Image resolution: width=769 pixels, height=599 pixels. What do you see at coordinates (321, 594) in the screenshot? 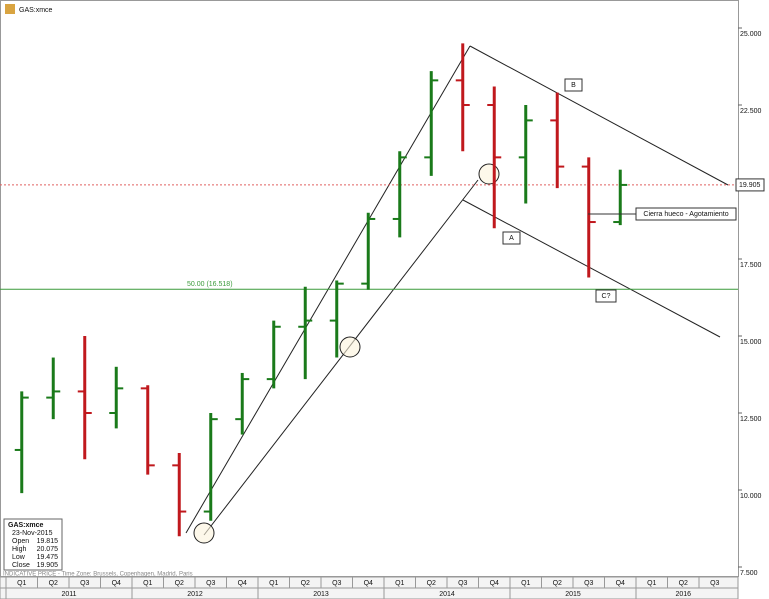
I see `year-label: 2013` at bounding box center [321, 594].